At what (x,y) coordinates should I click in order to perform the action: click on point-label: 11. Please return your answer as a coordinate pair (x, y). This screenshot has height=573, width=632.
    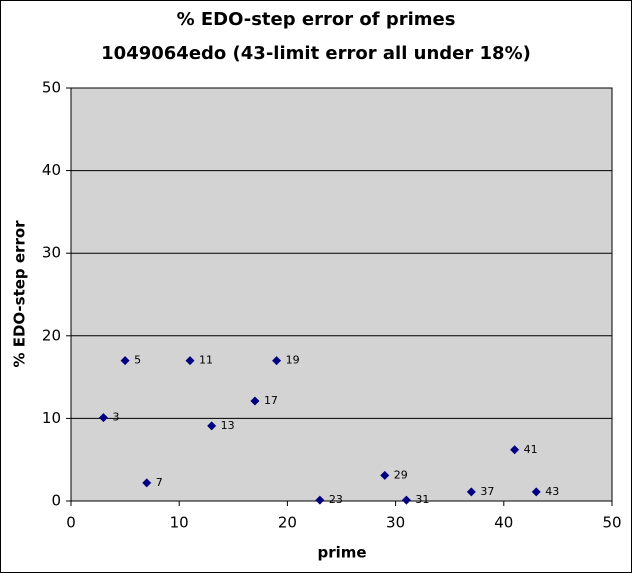
    Looking at the image, I should click on (206, 360).